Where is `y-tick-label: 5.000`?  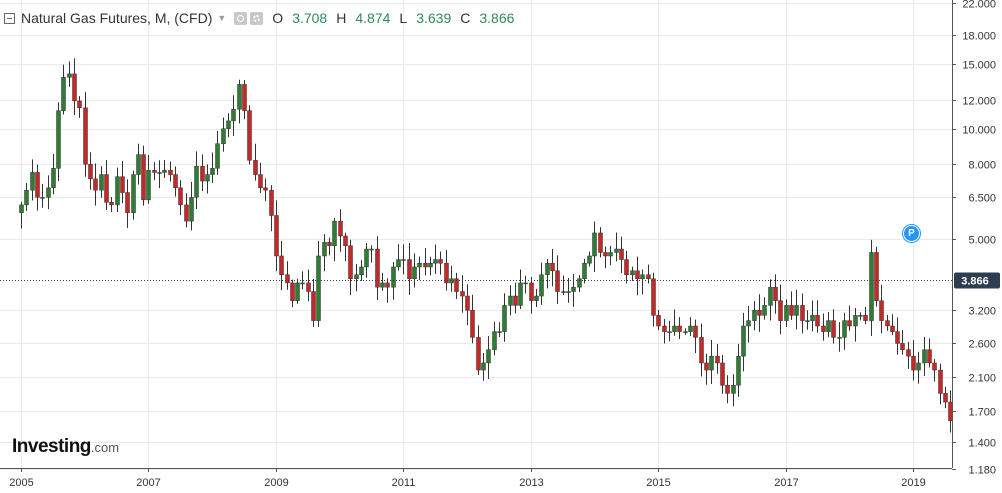
y-tick-label: 5.000 is located at coordinates (982, 241).